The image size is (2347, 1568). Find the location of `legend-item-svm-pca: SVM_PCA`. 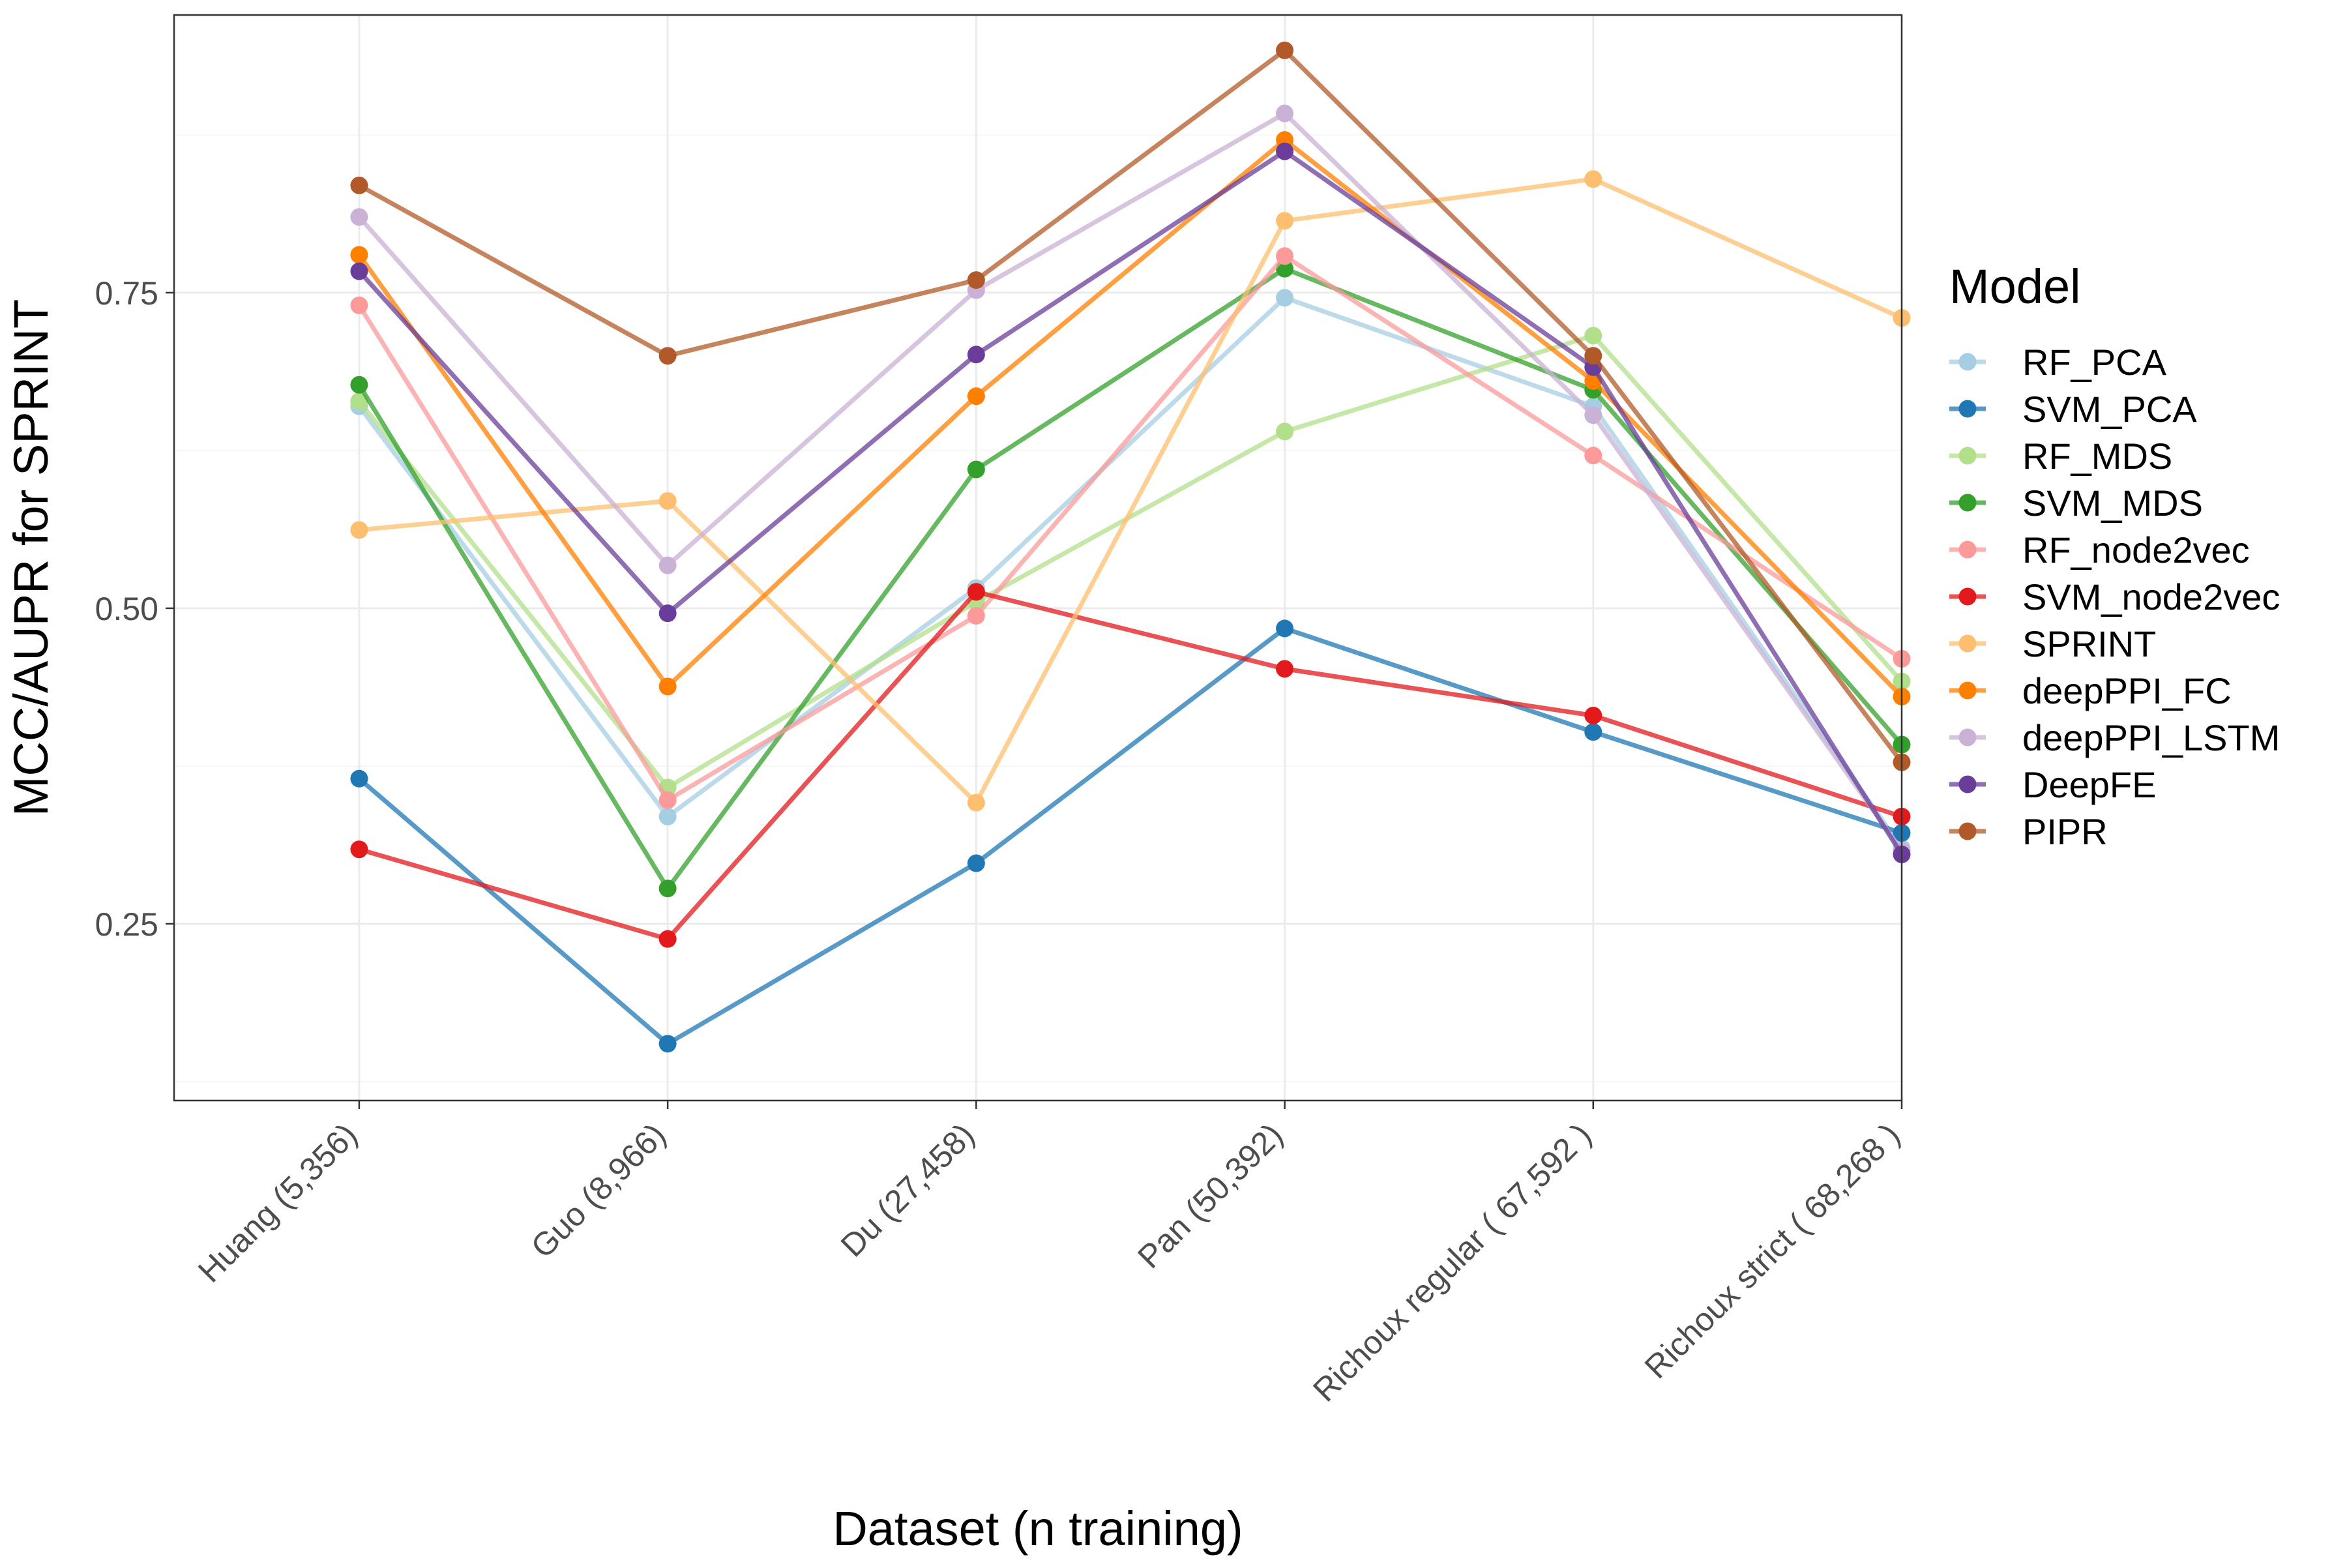

legend-item-svm-pca: SVM_PCA is located at coordinates (2073, 410).